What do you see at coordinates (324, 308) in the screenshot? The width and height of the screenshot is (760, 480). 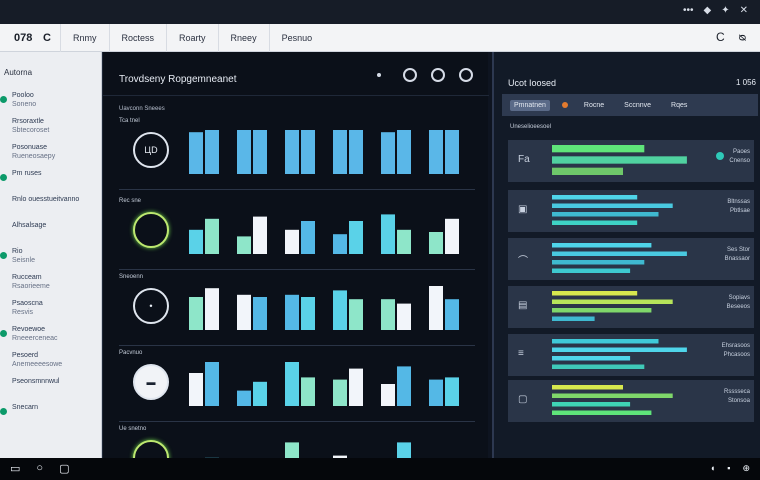 I see `bar-chart` at bounding box center [324, 308].